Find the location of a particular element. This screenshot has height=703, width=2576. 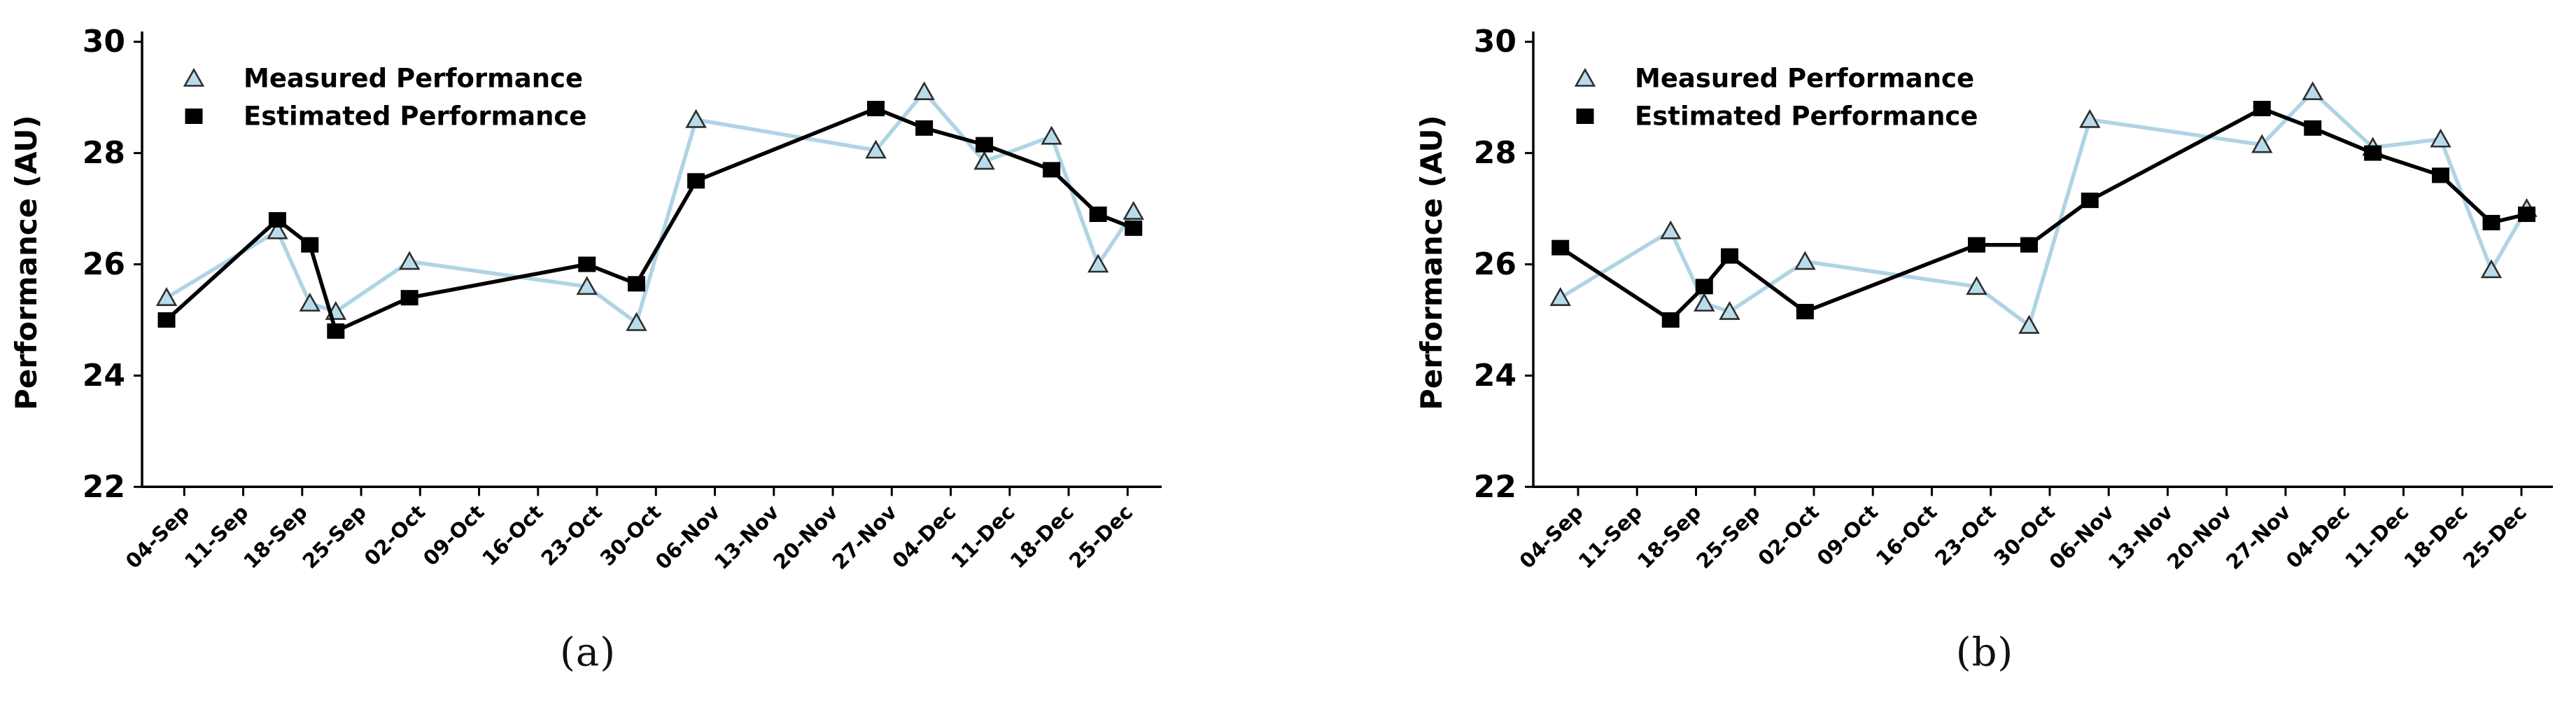

x-tick-label: 06-Nov is located at coordinates (2081, 537).